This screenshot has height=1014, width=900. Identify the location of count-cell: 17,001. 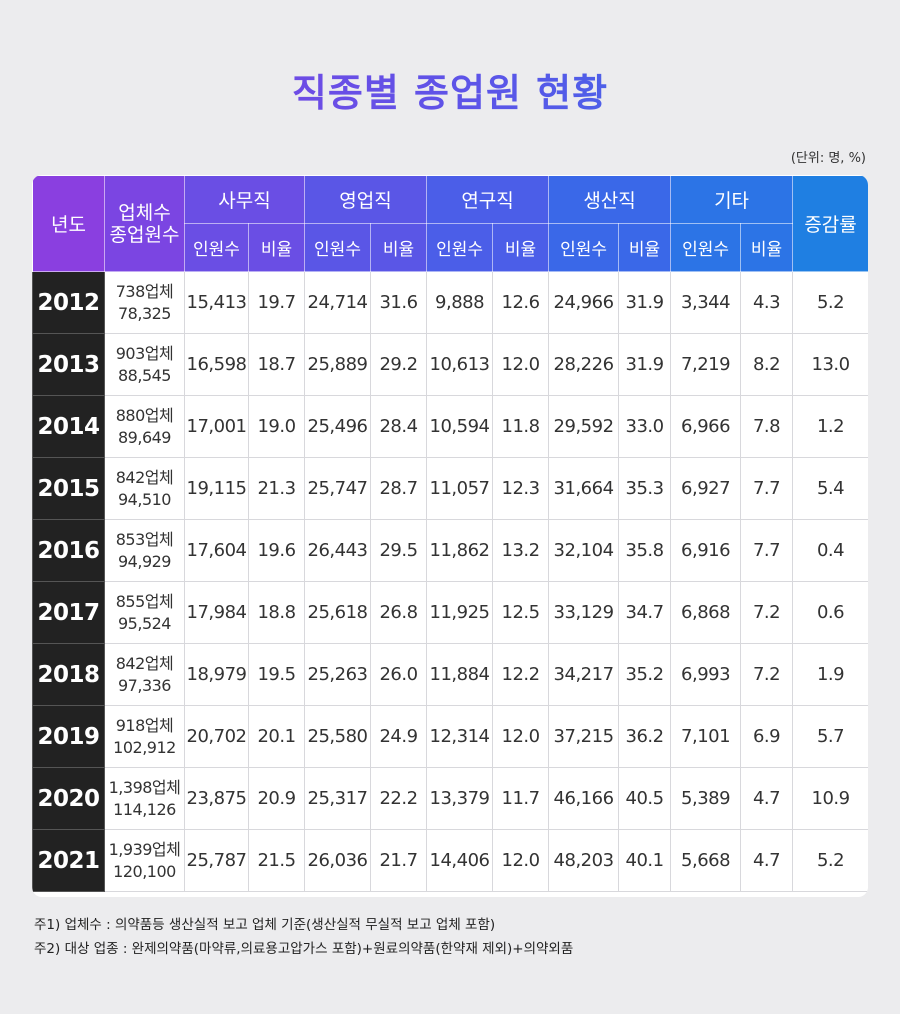
(216, 426).